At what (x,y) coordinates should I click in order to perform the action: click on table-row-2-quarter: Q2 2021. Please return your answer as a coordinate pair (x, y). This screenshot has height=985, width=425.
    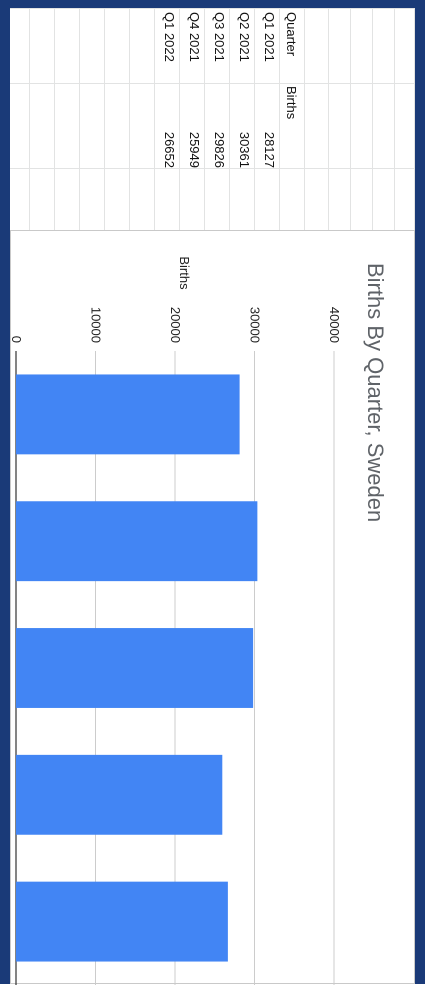
    Looking at the image, I should click on (244, 37).